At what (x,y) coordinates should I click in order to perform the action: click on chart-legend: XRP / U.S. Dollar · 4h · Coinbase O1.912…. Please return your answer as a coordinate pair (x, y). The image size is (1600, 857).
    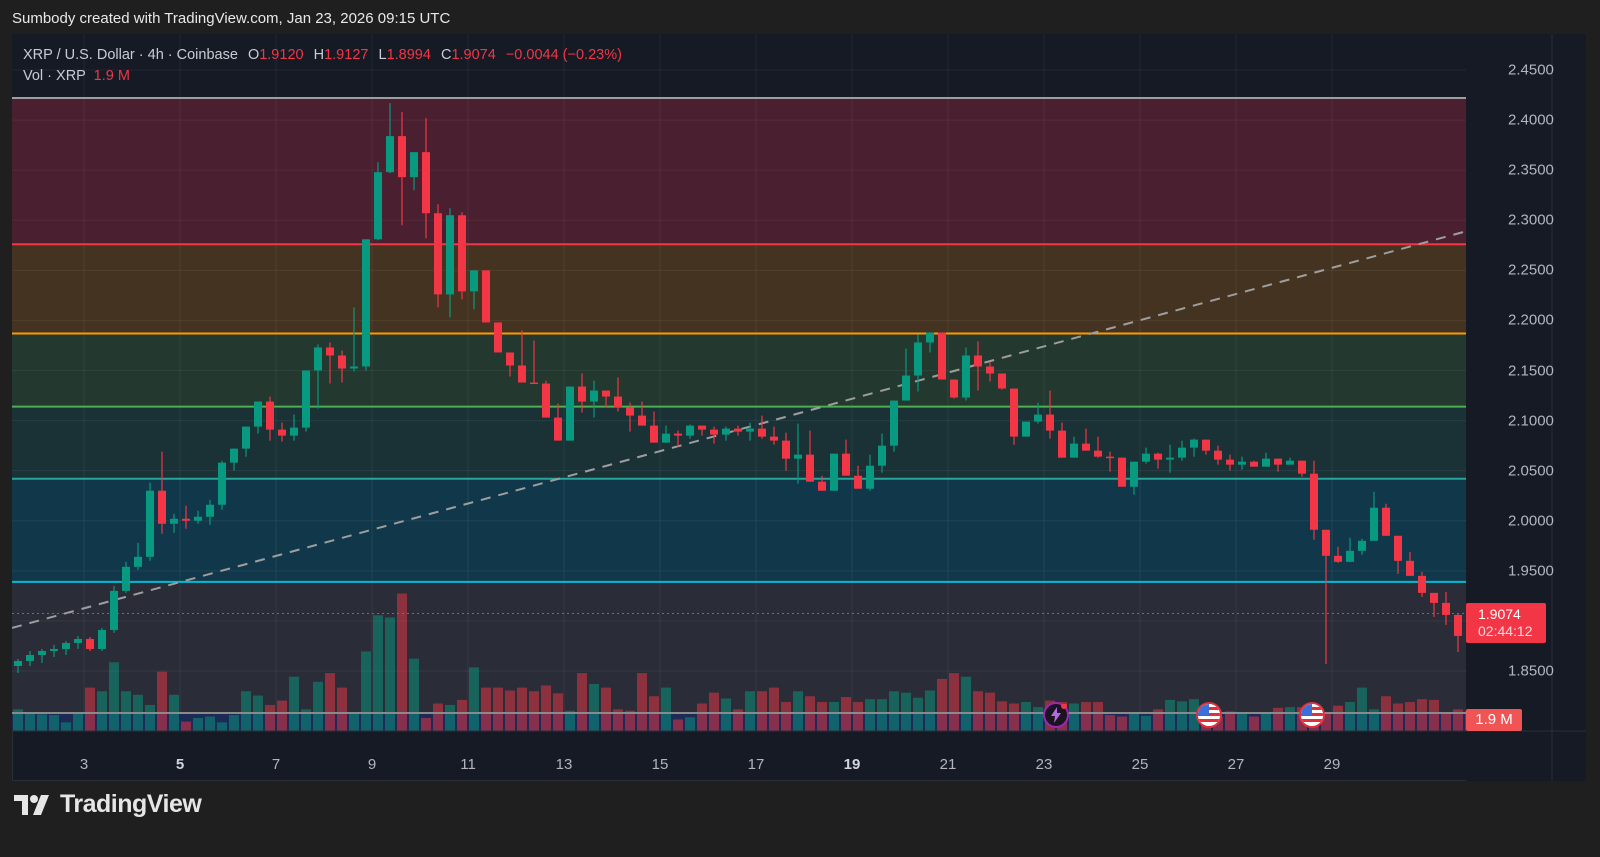
    Looking at the image, I should click on (322, 66).